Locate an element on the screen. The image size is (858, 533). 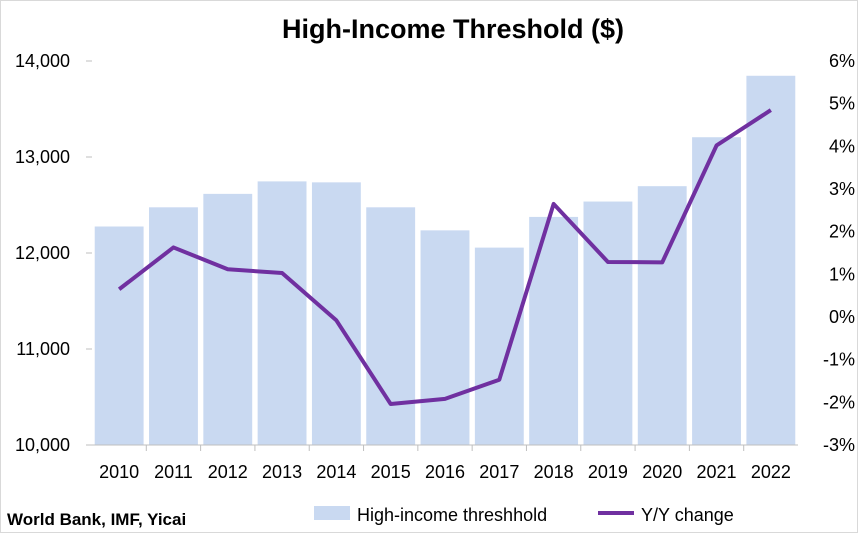
left-tick-label: 14,000 is located at coordinates (42, 61).